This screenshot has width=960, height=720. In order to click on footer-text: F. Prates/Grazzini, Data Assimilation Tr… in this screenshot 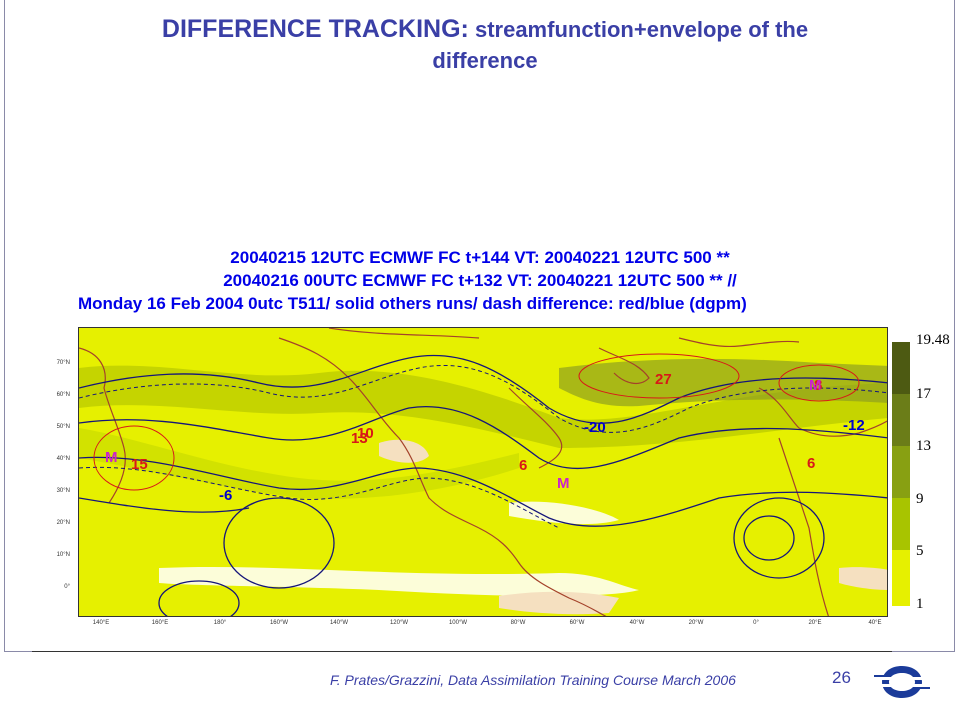, I will do `click(533, 680)`.